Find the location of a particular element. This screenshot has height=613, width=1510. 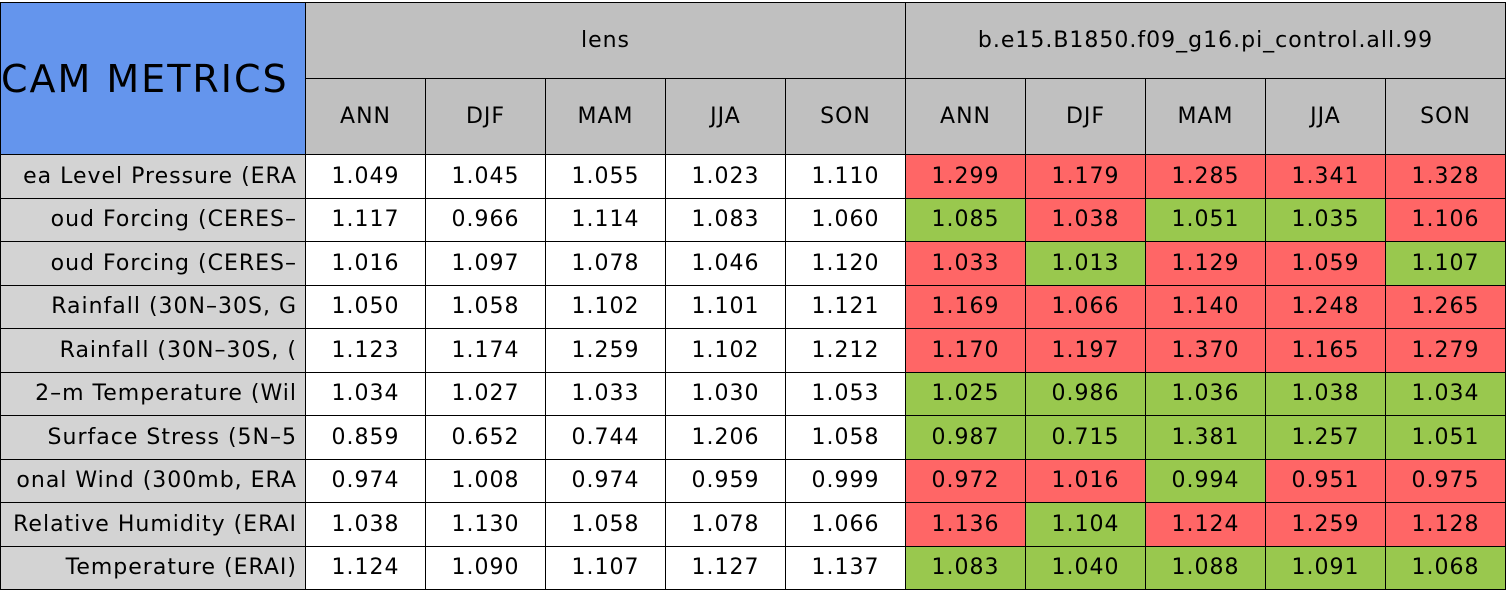

value-cell: 1.279 is located at coordinates (1445, 350).